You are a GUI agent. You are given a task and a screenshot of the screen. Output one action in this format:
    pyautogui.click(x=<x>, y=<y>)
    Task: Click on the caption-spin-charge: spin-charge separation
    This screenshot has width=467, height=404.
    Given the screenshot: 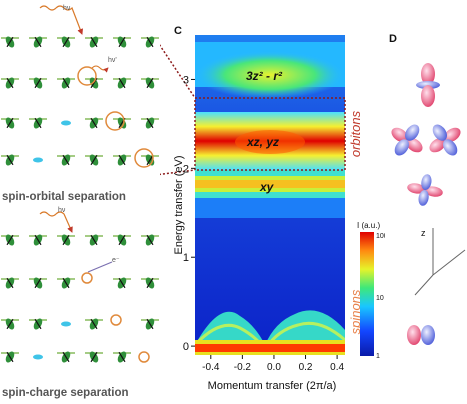 What is the action you would take?
    pyautogui.click(x=65, y=393)
    